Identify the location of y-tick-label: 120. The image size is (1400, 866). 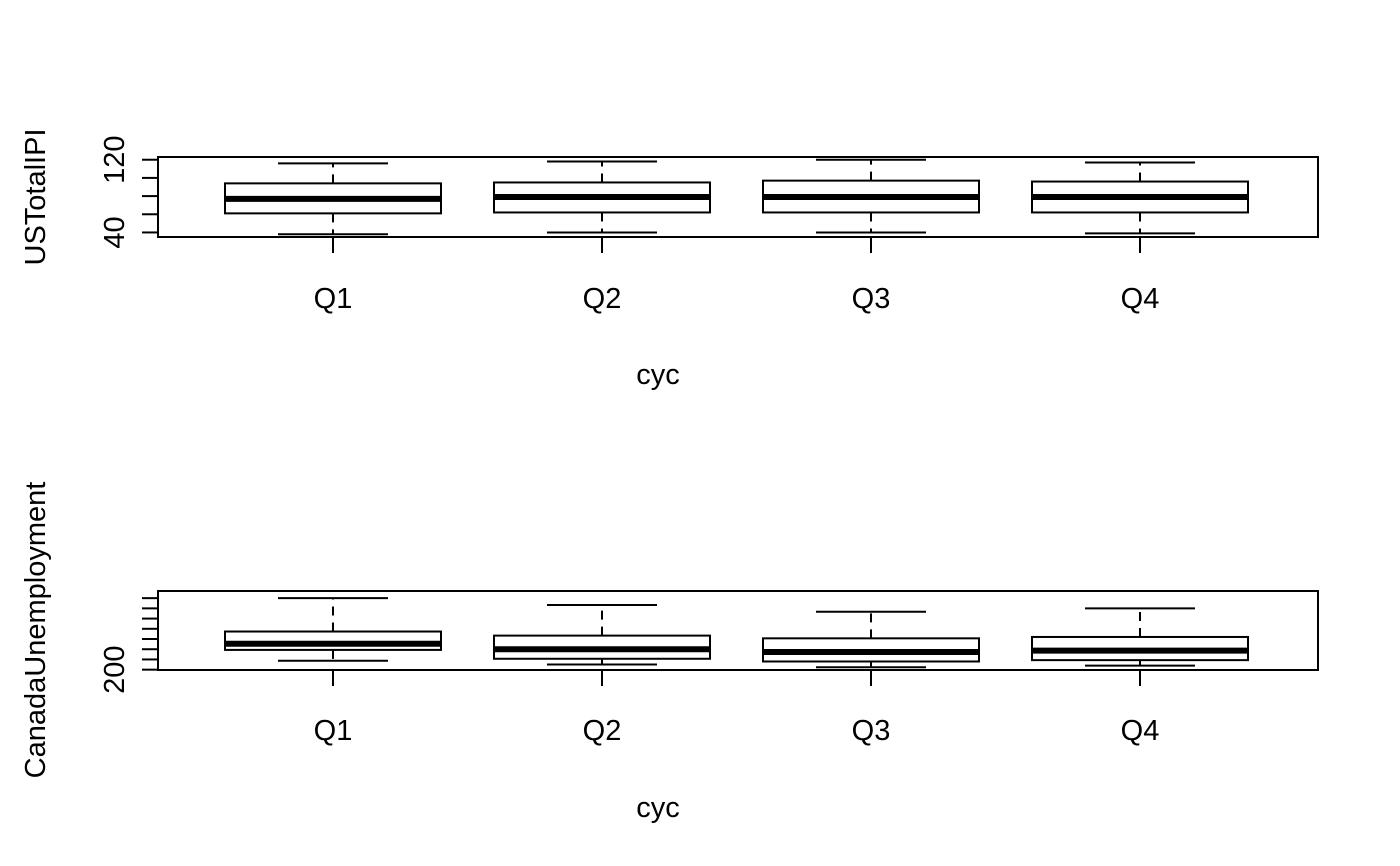
(115, 160).